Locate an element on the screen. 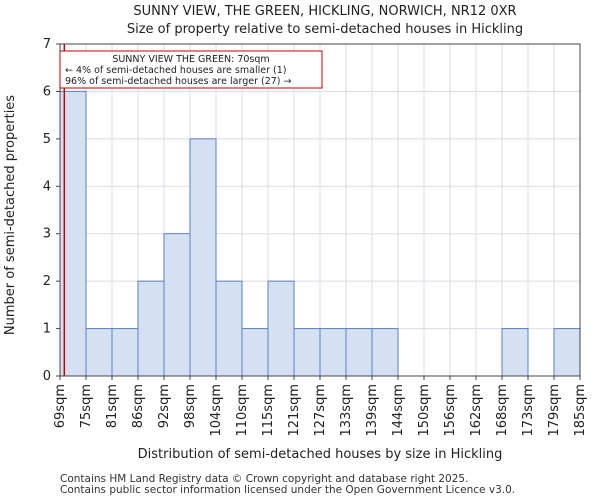  x-tick-label: 139sqm is located at coordinates (372, 410).